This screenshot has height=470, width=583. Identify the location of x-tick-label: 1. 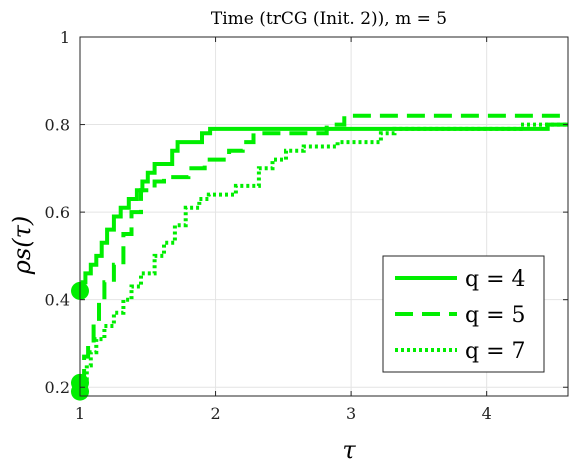
(80, 413).